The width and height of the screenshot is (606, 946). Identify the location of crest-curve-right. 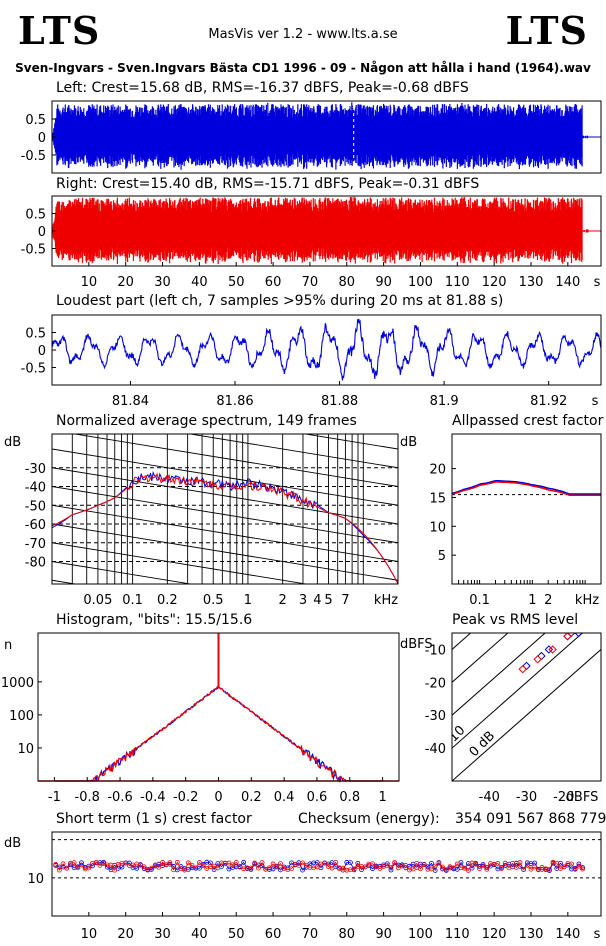
(526, 488).